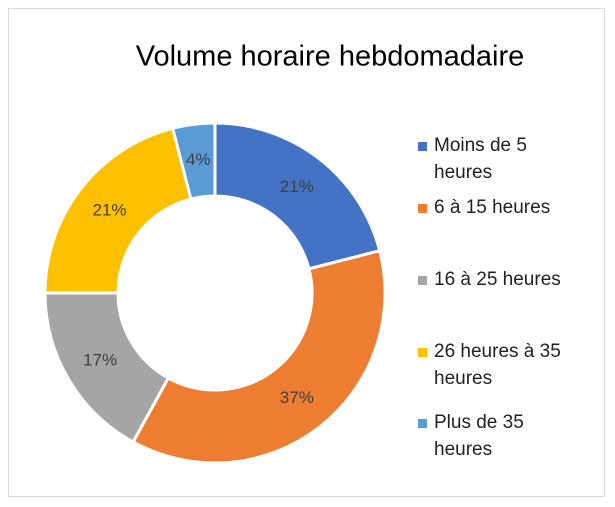 Image resolution: width=615 pixels, height=507 pixels. I want to click on data-label: 37%, so click(297, 397).